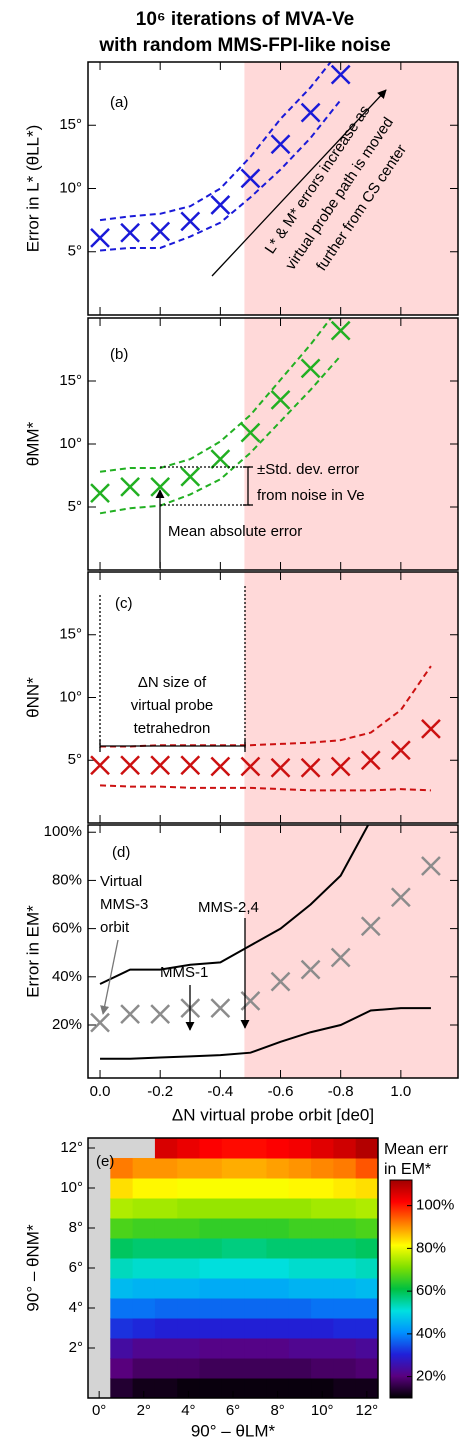  I want to click on x-tick-label: -0.6, so click(281, 1091).